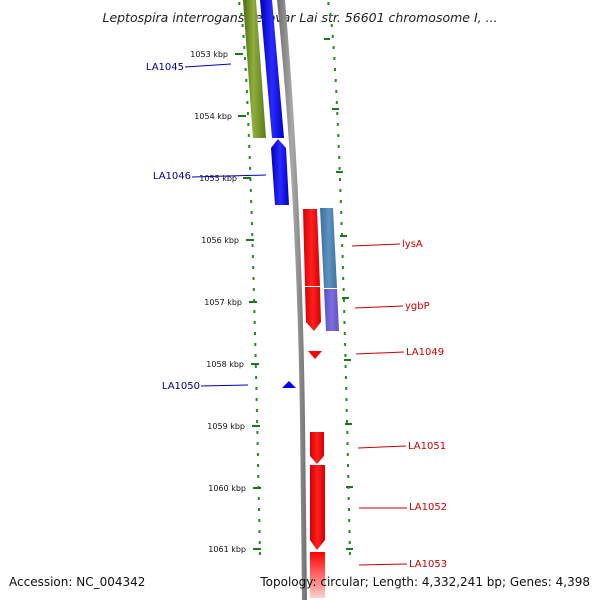 This screenshot has width=600, height=600. What do you see at coordinates (427, 446) in the screenshot?
I see `gene-label-la1051: LA1051` at bounding box center [427, 446].